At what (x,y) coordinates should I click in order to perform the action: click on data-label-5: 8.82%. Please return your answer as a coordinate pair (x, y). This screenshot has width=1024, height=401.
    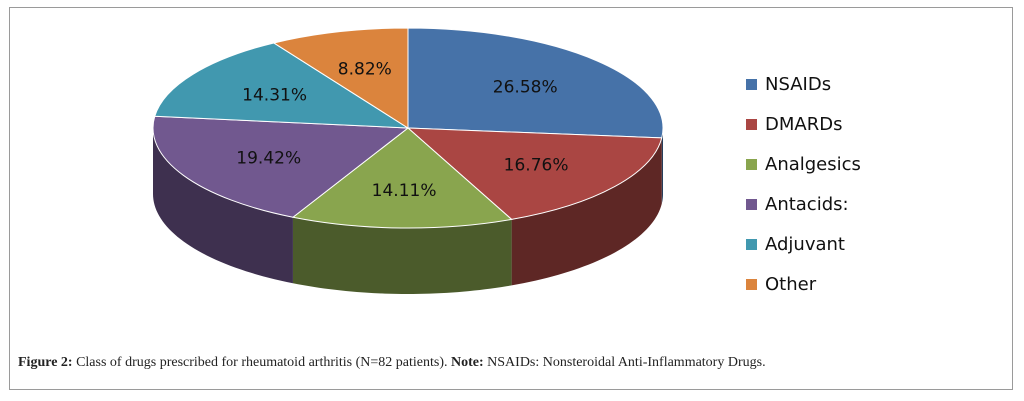
    Looking at the image, I should click on (365, 69).